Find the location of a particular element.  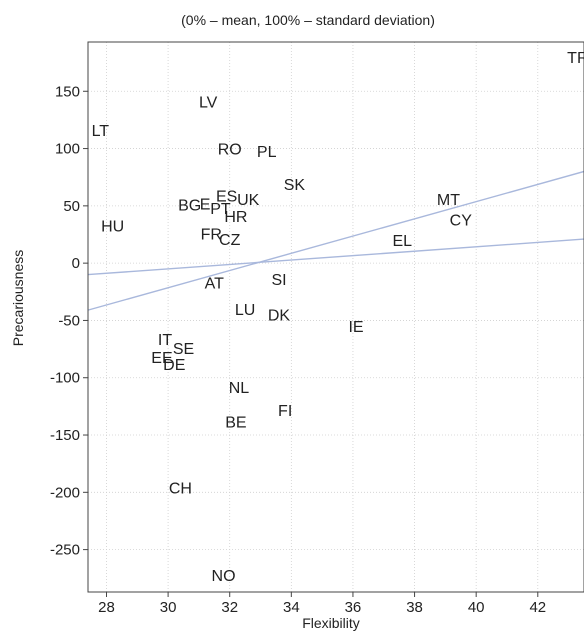

x-tick-label: 34 is located at coordinates (291, 607).